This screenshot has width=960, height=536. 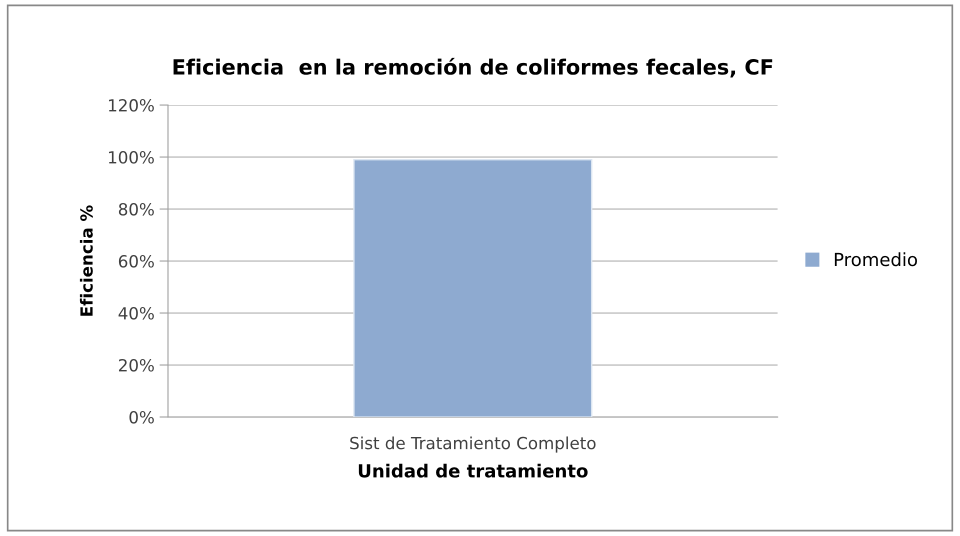 What do you see at coordinates (473, 471) in the screenshot?
I see `x-axis-title: Unidad de tratamiento` at bounding box center [473, 471].